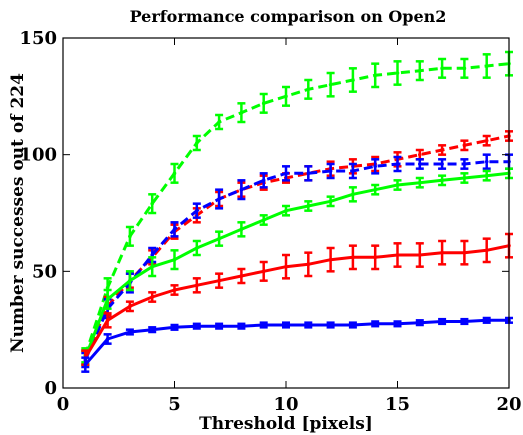  I want to click on y-tick-label: 150, so click(38, 38).